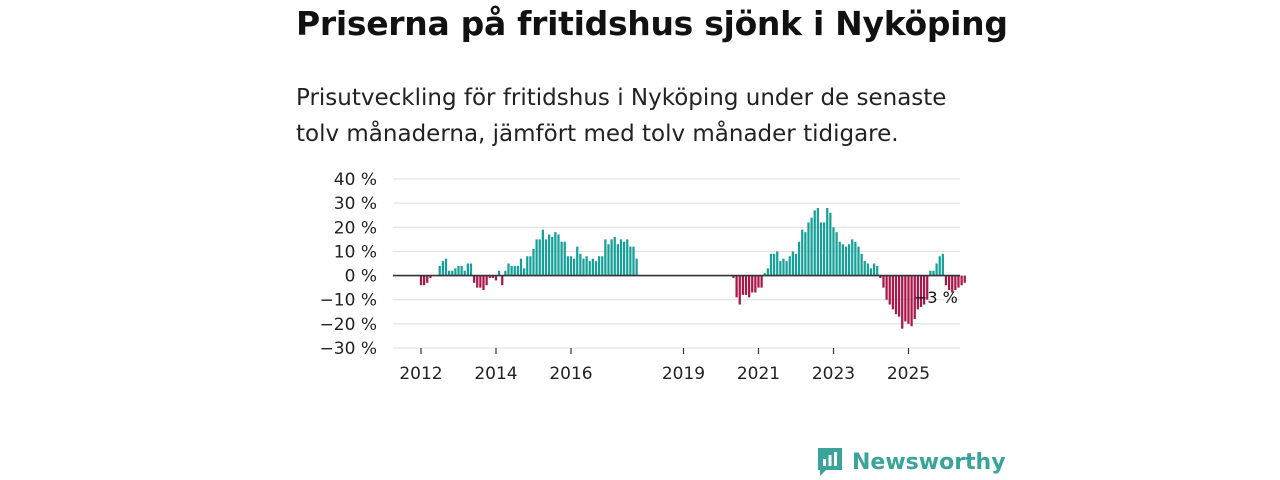 Image resolution: width=1280 pixels, height=480 pixels. What do you see at coordinates (348, 349) in the screenshot?
I see `y-tick-label: −30 %` at bounding box center [348, 349].